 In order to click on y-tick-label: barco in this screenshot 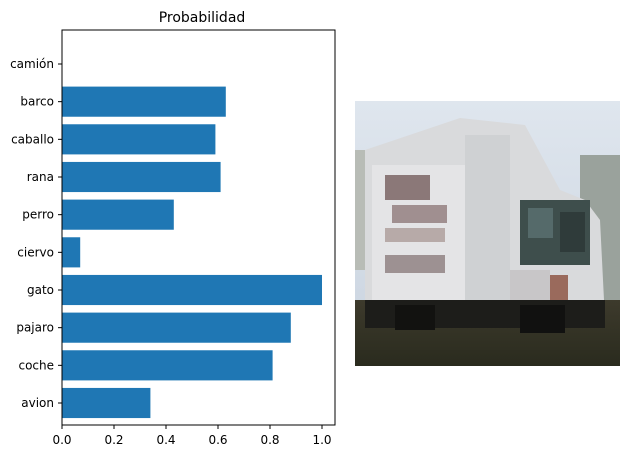, I will do `click(37, 102)`.